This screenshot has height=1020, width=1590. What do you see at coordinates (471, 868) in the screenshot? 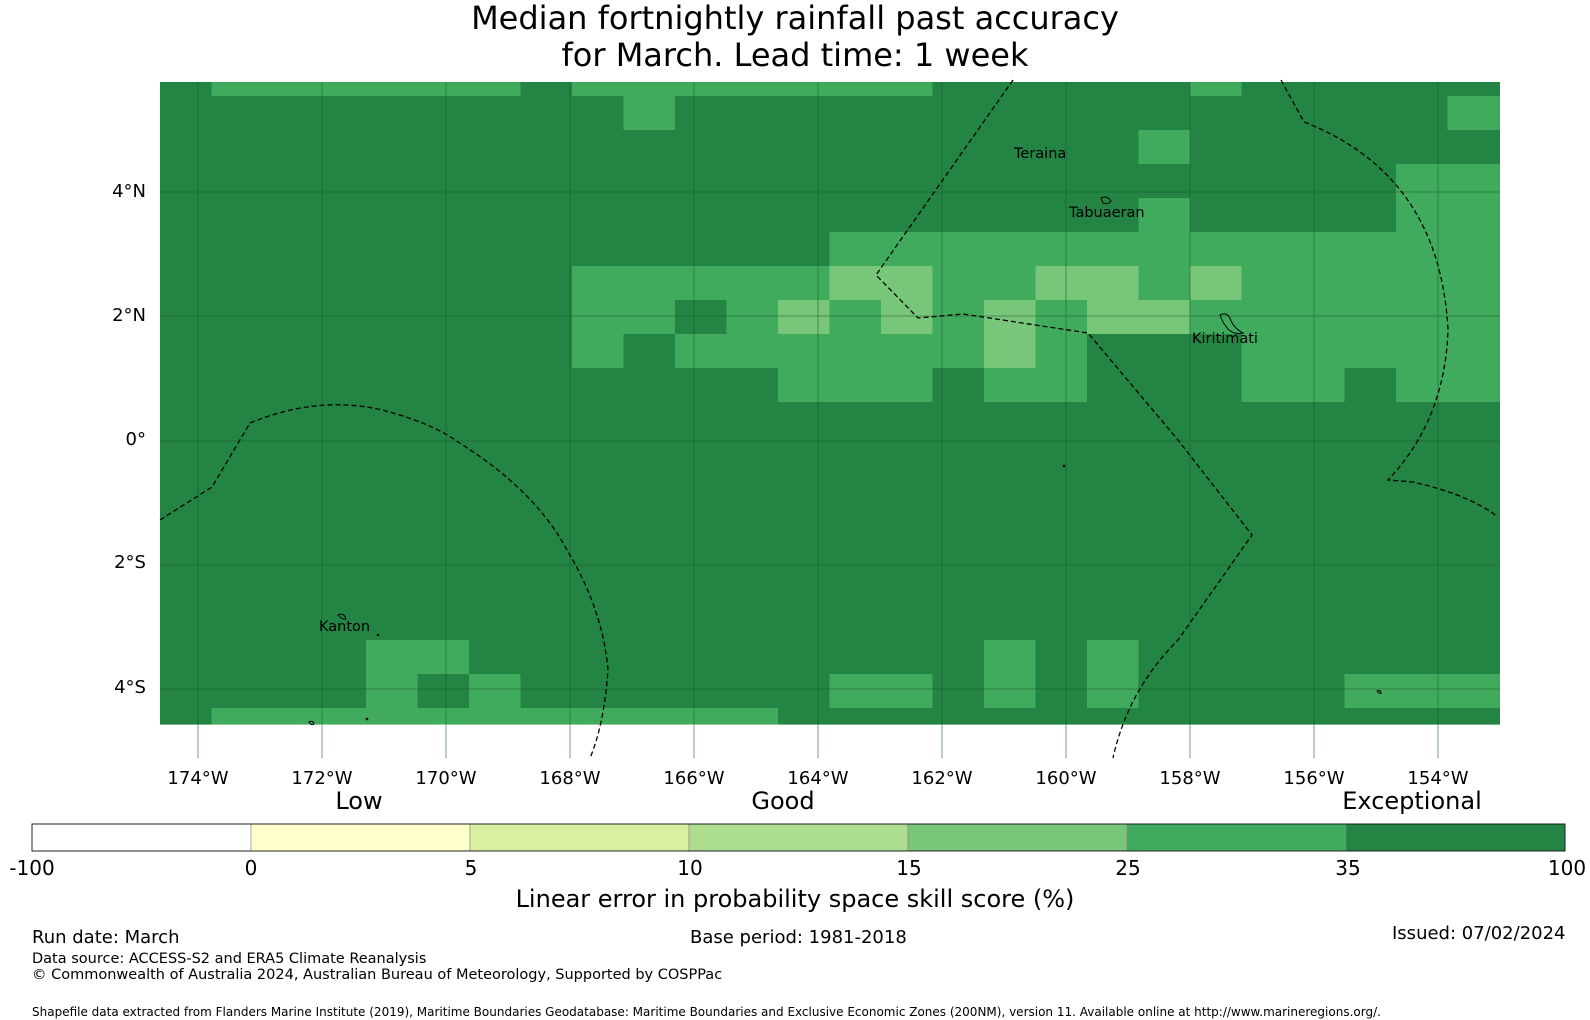
I see `colorbar-tick: 5` at bounding box center [471, 868].